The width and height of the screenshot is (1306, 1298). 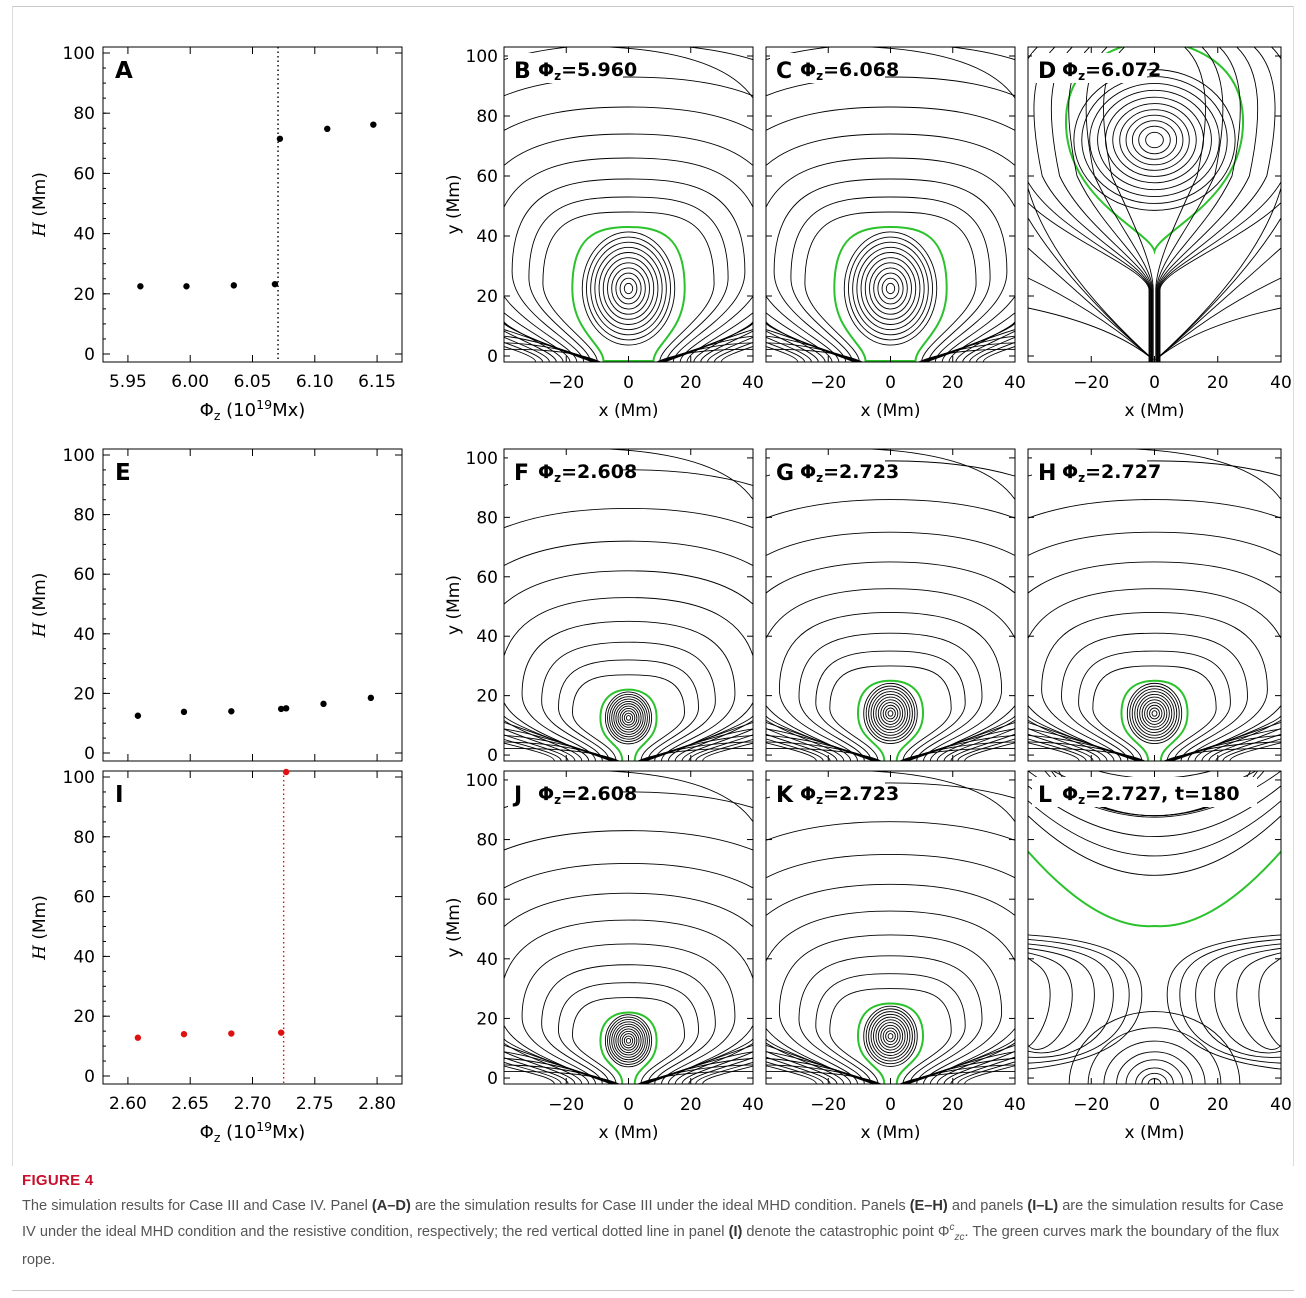 I want to click on field-line-upper, so click(x=1154, y=845).